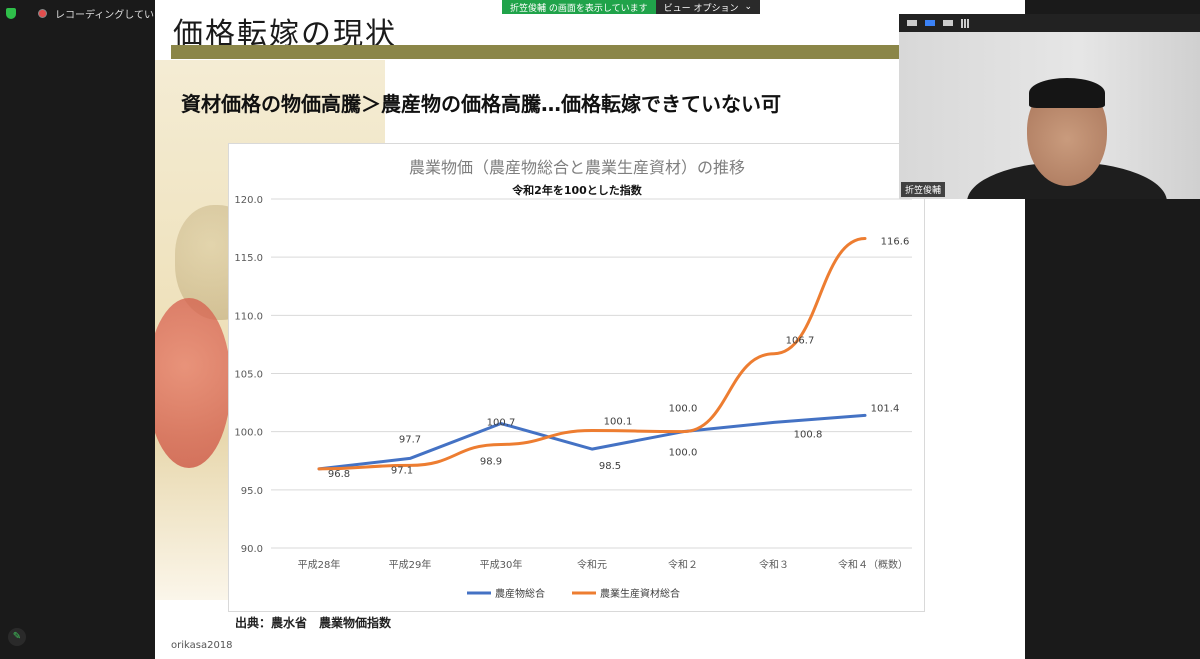  I want to click on data-label: 96.8, so click(339, 474).